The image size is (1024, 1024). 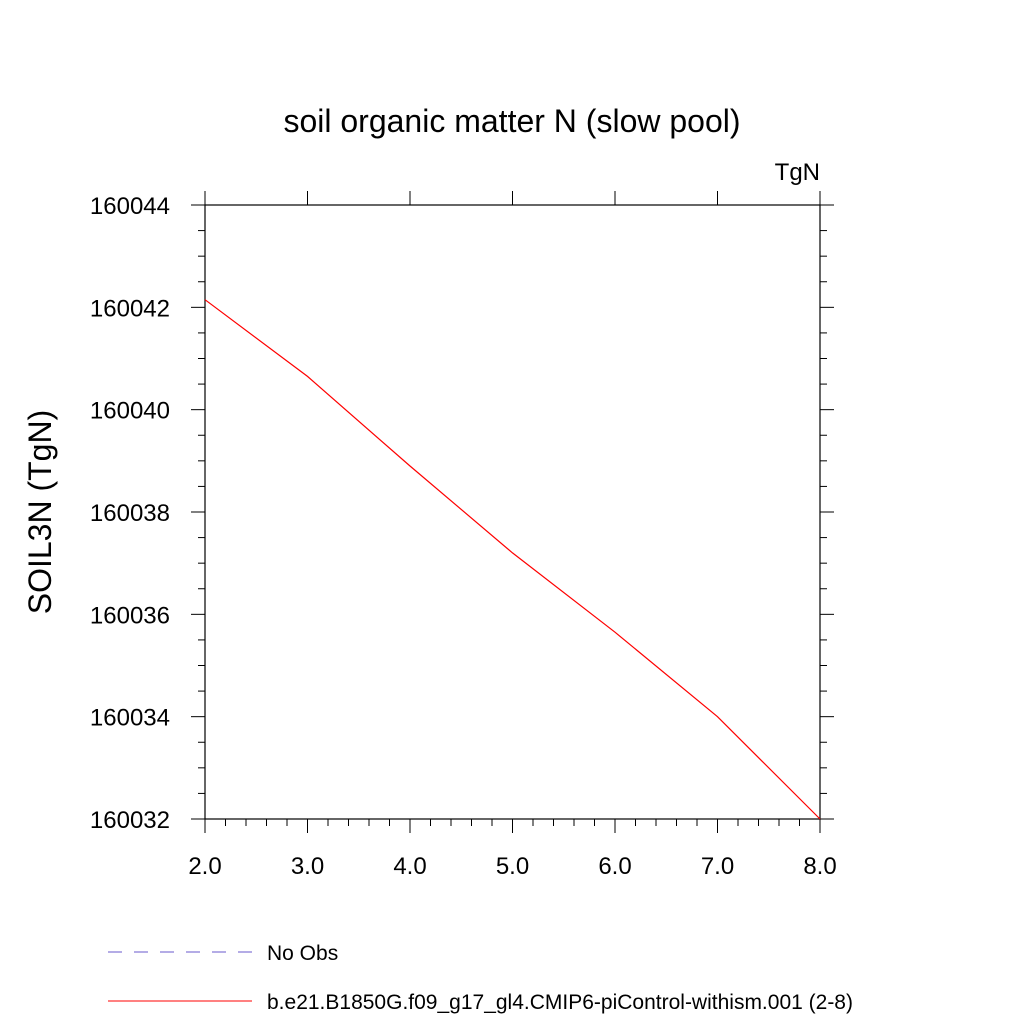 I want to click on x-tick-label: 7.0, so click(x=717, y=866).